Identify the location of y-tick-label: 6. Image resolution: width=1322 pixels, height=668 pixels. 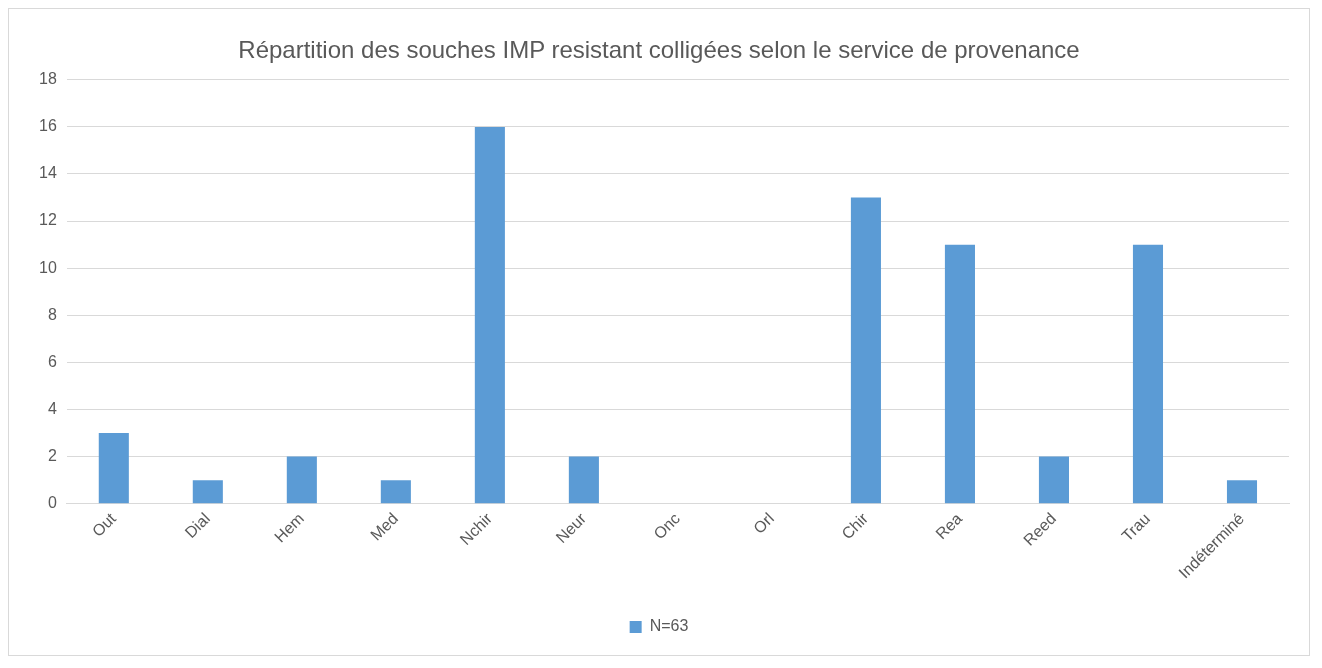
(52, 361).